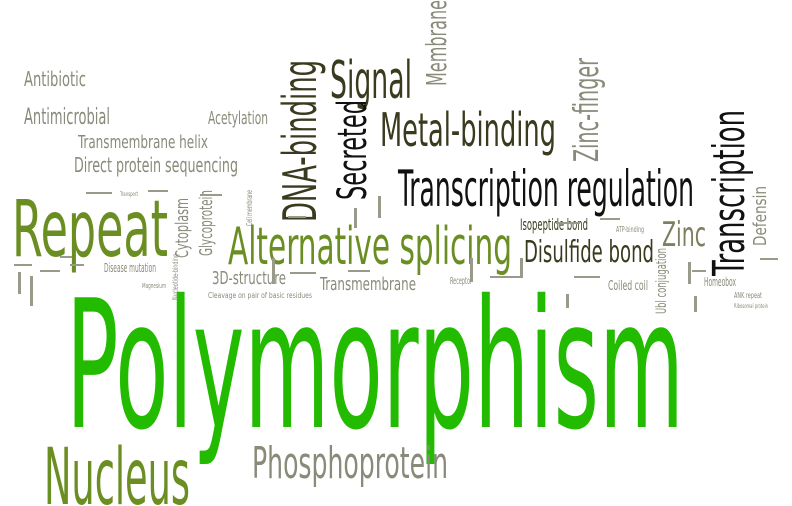 The height and width of the screenshot is (506, 792). What do you see at coordinates (67, 117) in the screenshot?
I see `word-antimicrobial: Antimicrobial` at bounding box center [67, 117].